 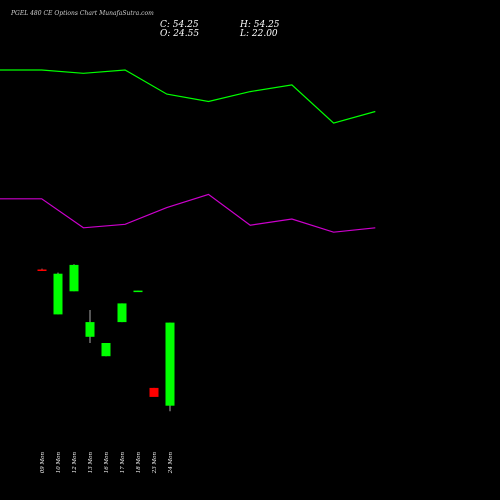 What do you see at coordinates (165, 34) in the screenshot?
I see `open-label: O:` at bounding box center [165, 34].